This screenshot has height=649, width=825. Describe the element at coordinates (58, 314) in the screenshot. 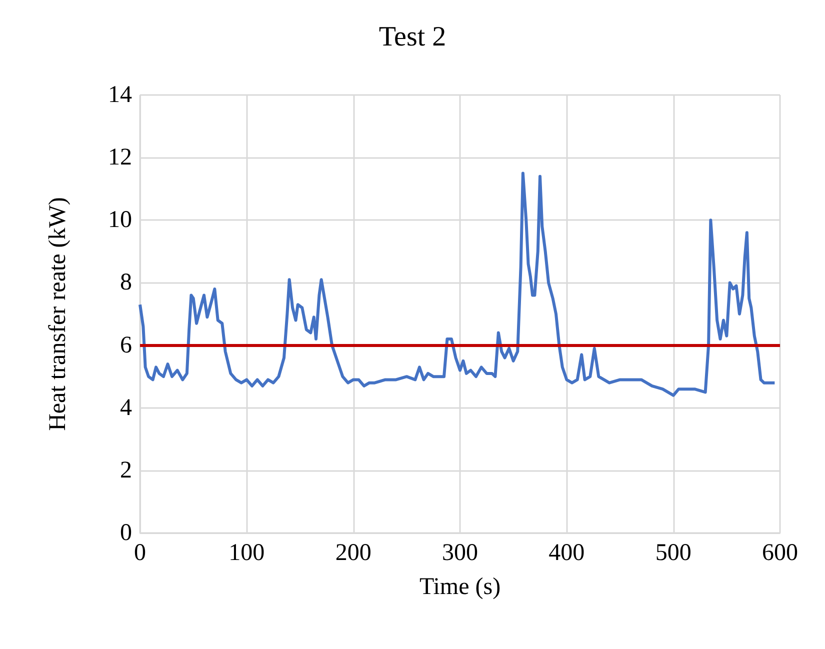

I see `y-axis-title: Heat transfer reate (kW)` at that location.